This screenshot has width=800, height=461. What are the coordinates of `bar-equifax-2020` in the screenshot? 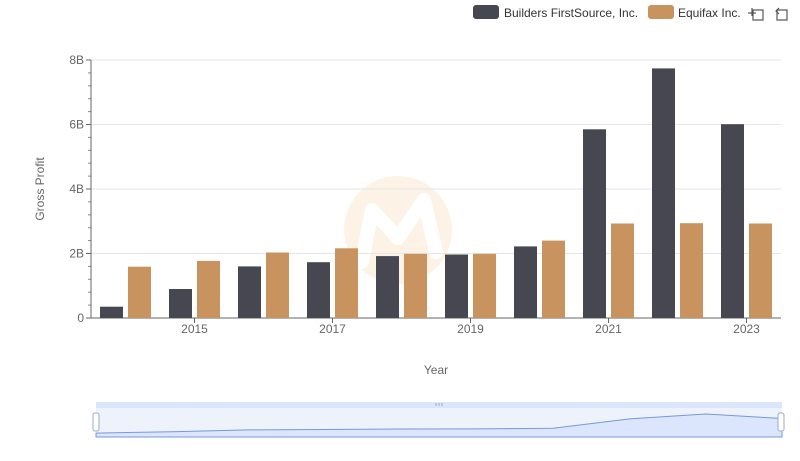 It's located at (553, 279).